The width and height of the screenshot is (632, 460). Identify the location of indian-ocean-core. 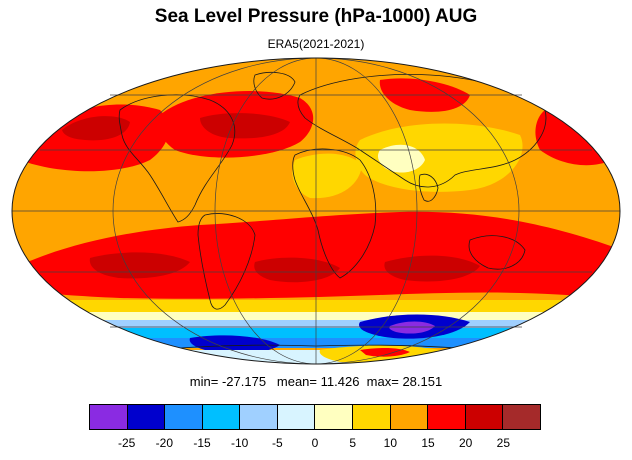
(432, 268).